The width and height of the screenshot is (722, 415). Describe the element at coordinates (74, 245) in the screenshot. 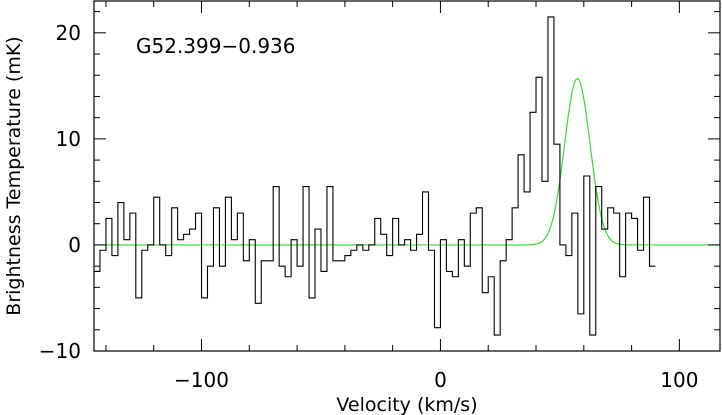

I see `y-tick-label: 0` at that location.